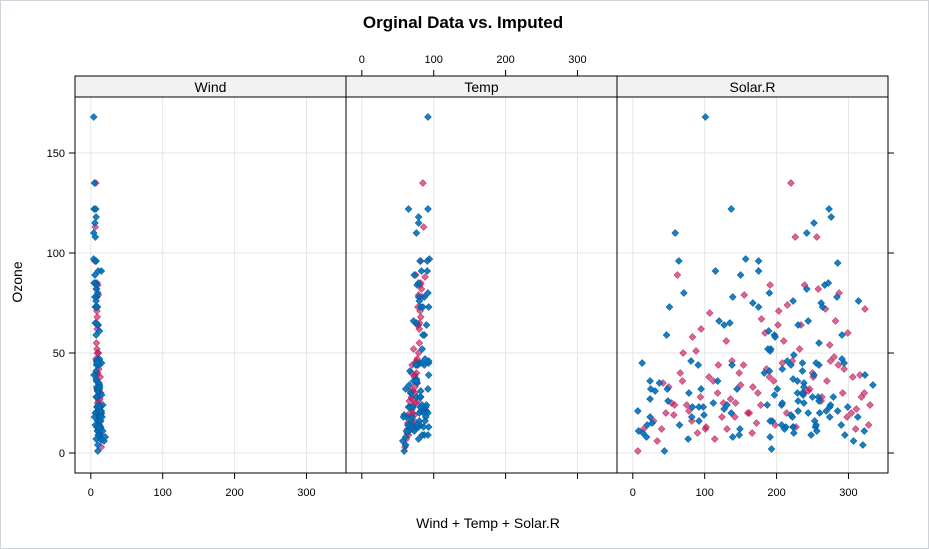 The width and height of the screenshot is (929, 549). I want to click on x-tick-label: 300, so click(306, 493).